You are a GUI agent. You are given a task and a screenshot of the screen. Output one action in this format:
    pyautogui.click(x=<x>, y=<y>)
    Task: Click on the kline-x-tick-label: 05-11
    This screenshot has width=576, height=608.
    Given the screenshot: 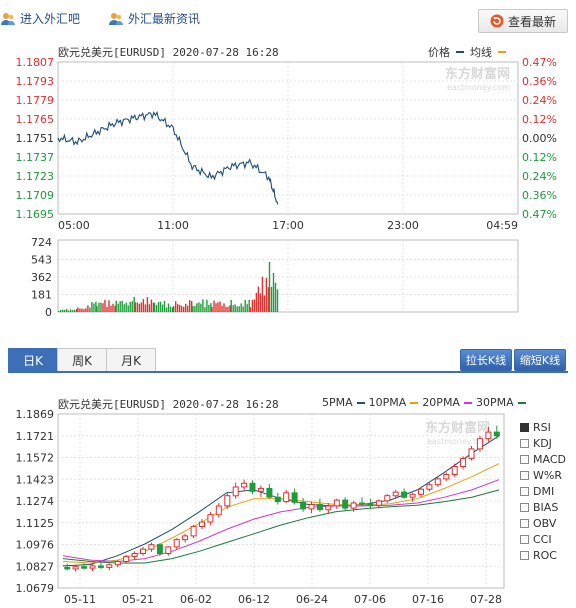 What is the action you would take?
    pyautogui.click(x=80, y=599)
    